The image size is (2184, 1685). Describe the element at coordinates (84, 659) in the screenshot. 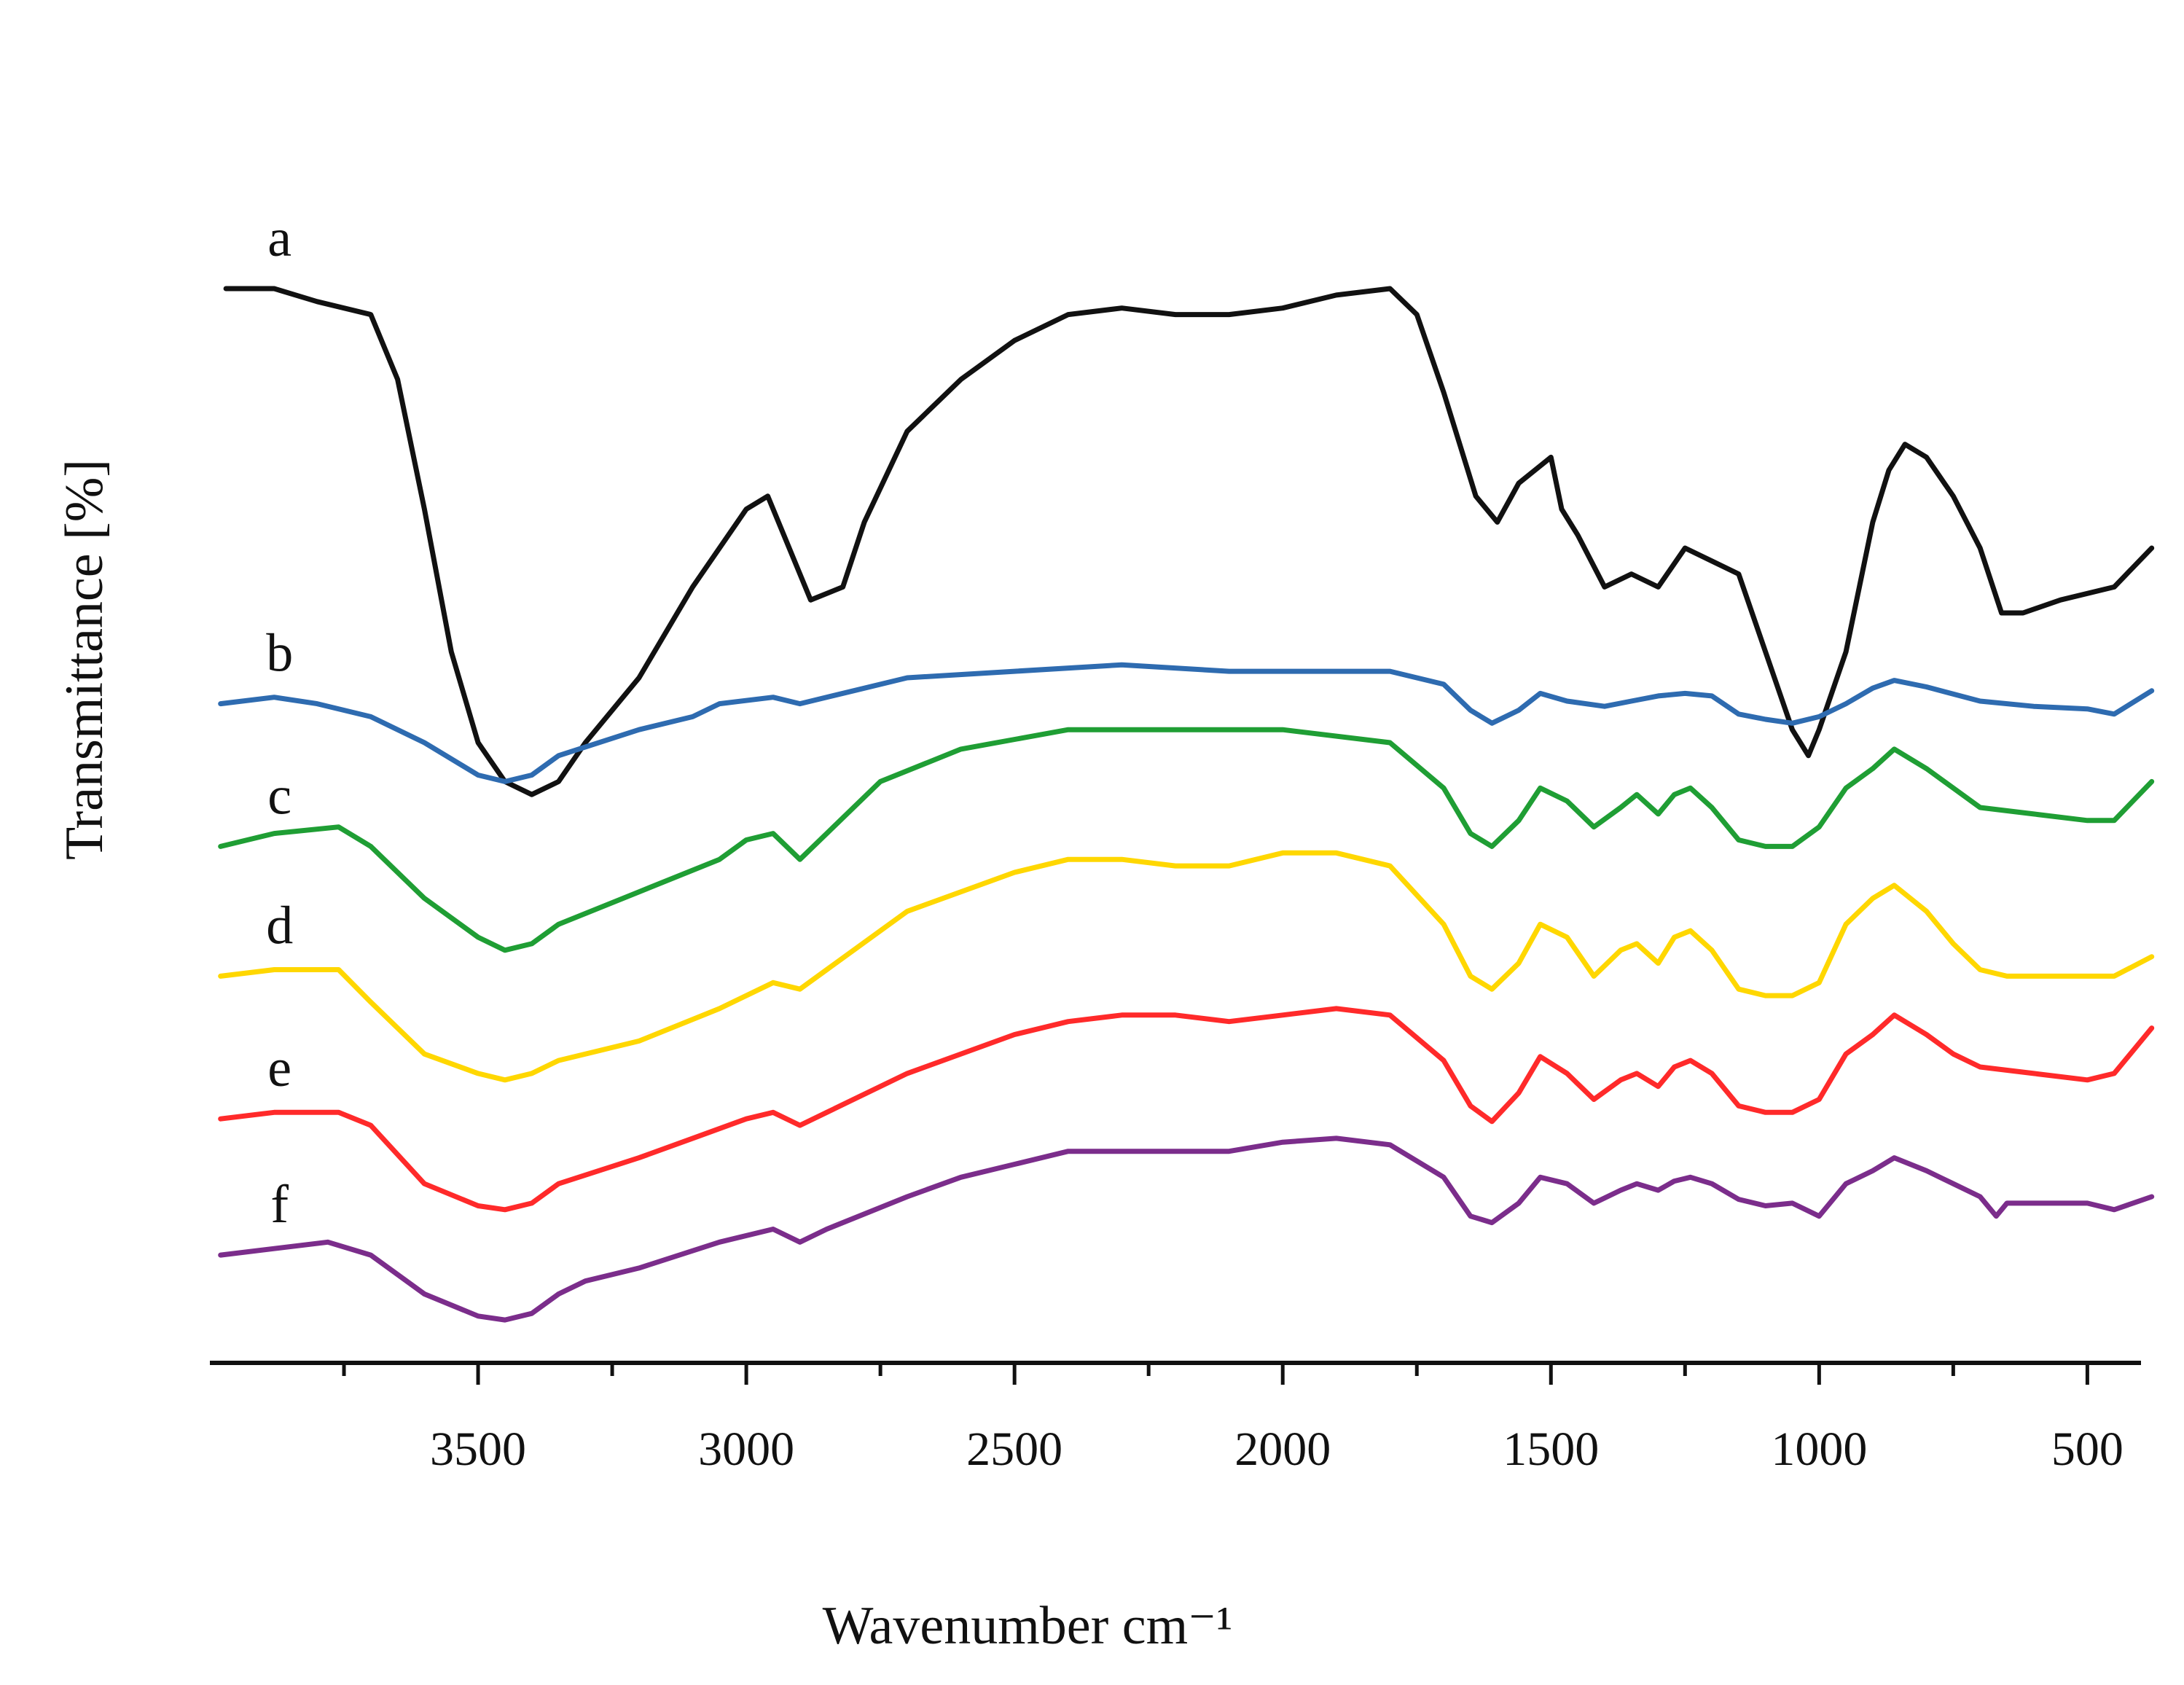

I see `y-axis-title: Transmittance [%]` at that location.